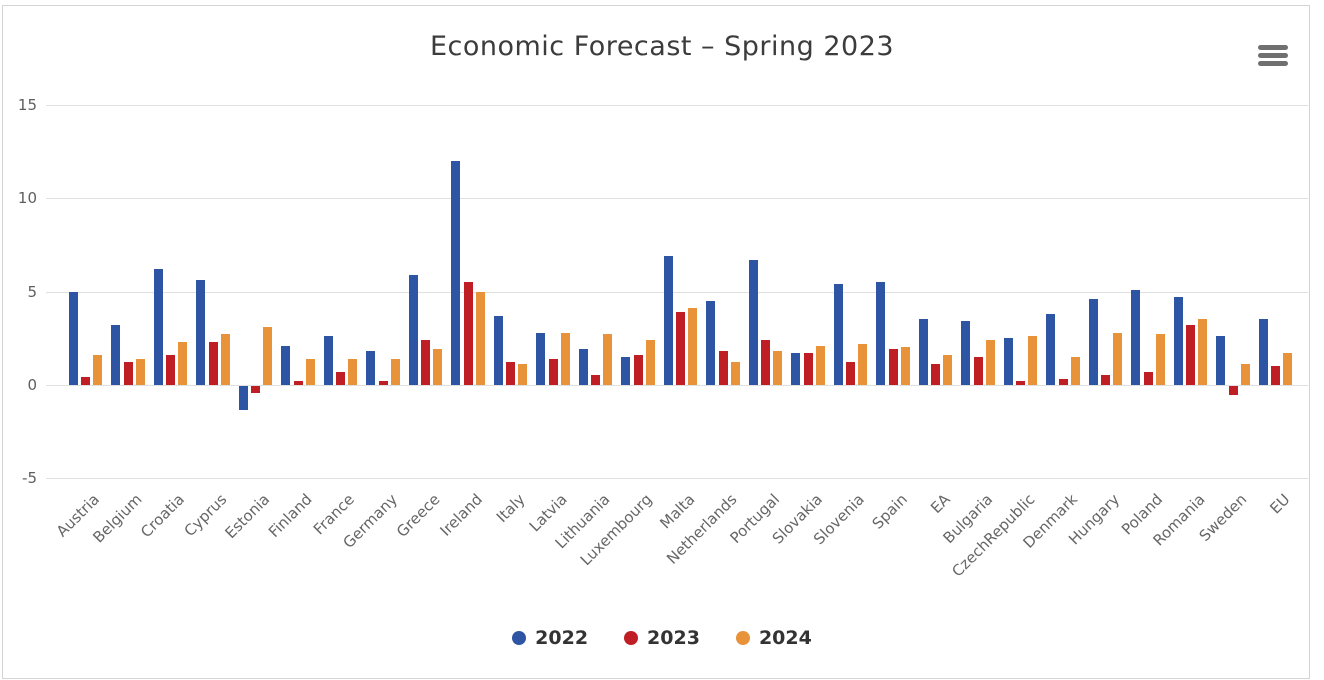  What do you see at coordinates (163, 516) in the screenshot?
I see `x-axis-label: Croatia` at bounding box center [163, 516].